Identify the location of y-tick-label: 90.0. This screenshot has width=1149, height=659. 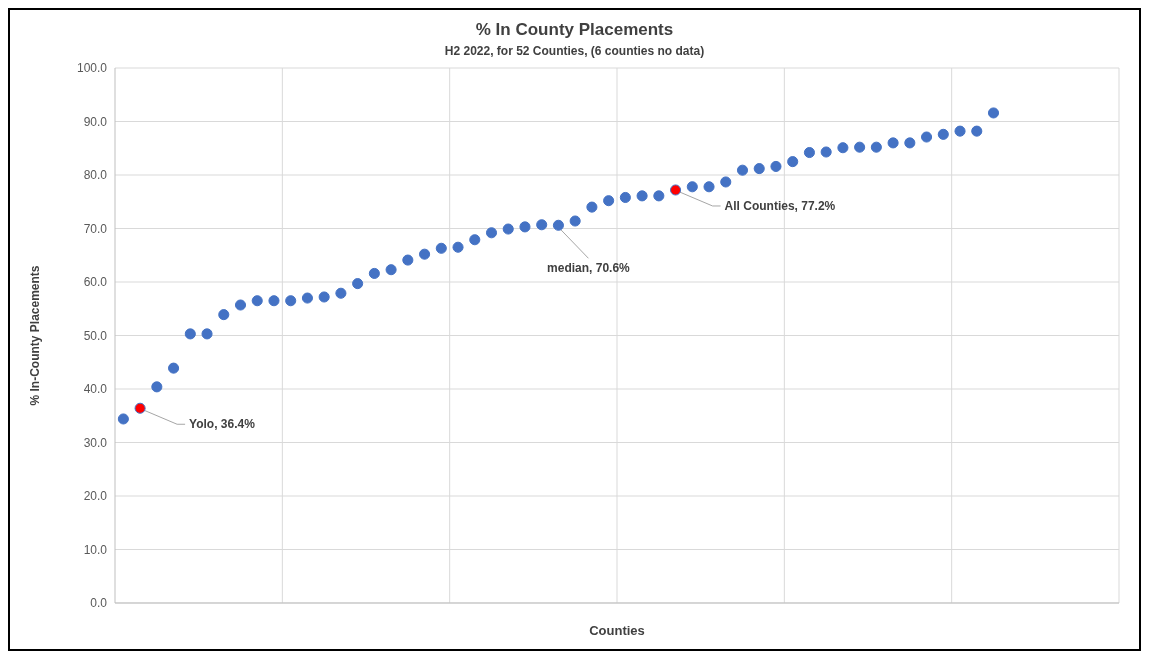
(95, 121).